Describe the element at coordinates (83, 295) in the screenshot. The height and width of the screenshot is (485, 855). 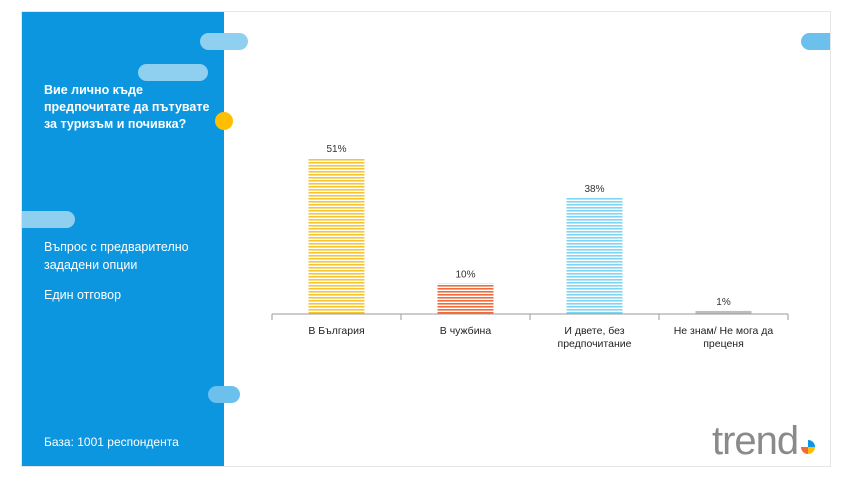
I see `answer-type-note: Един отговор` at that location.